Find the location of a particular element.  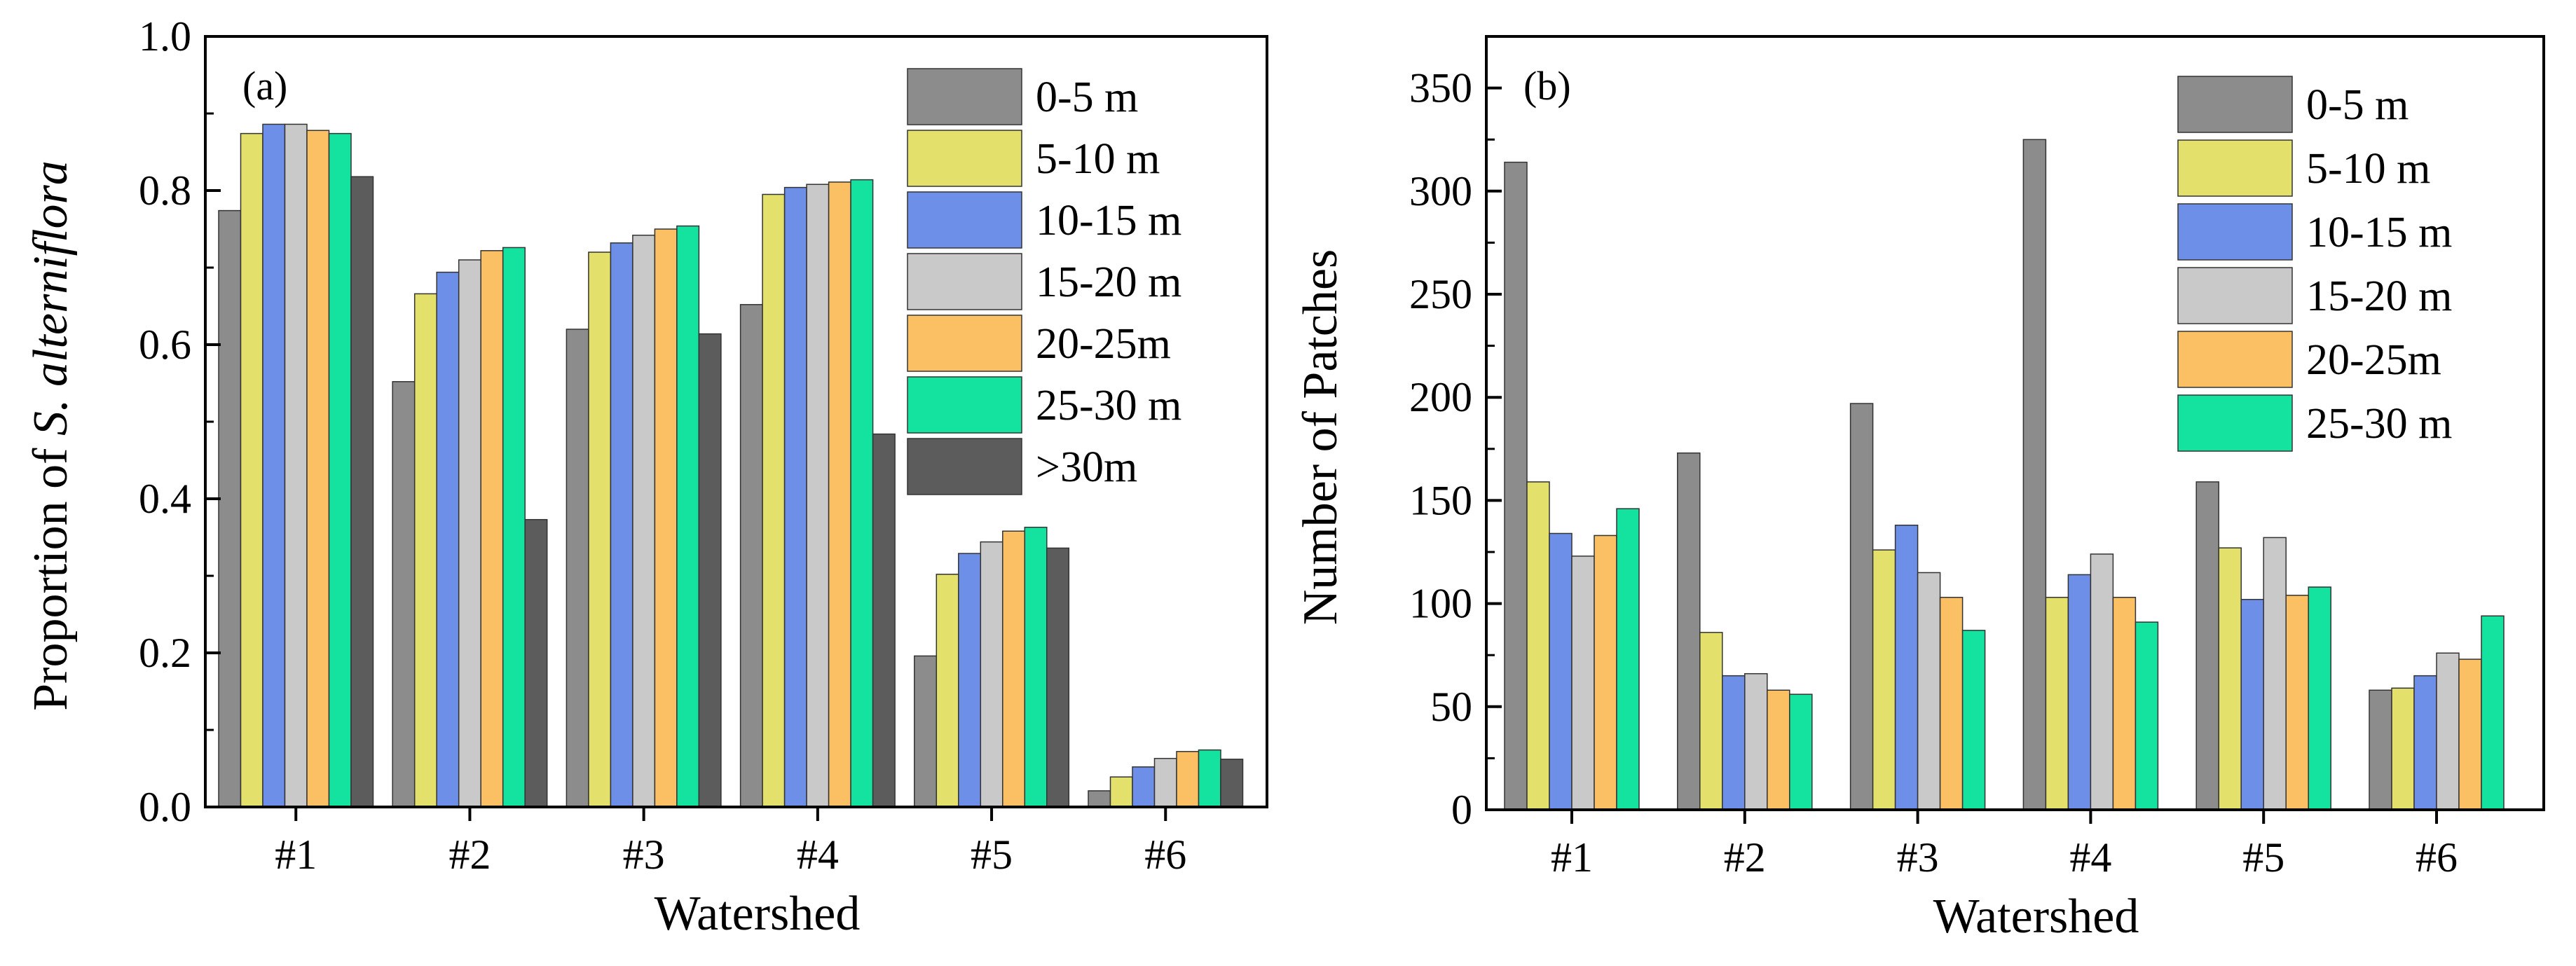

y-tick-label: 0 is located at coordinates (1462, 810).